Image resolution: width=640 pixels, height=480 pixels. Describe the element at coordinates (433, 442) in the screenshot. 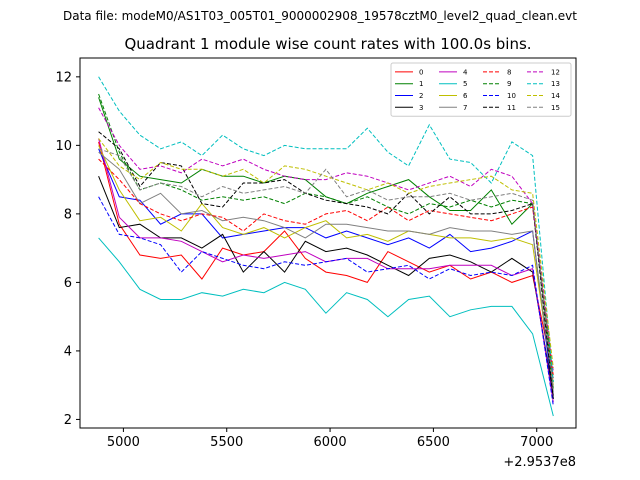

I see `x-tick-label: 6500` at that location.